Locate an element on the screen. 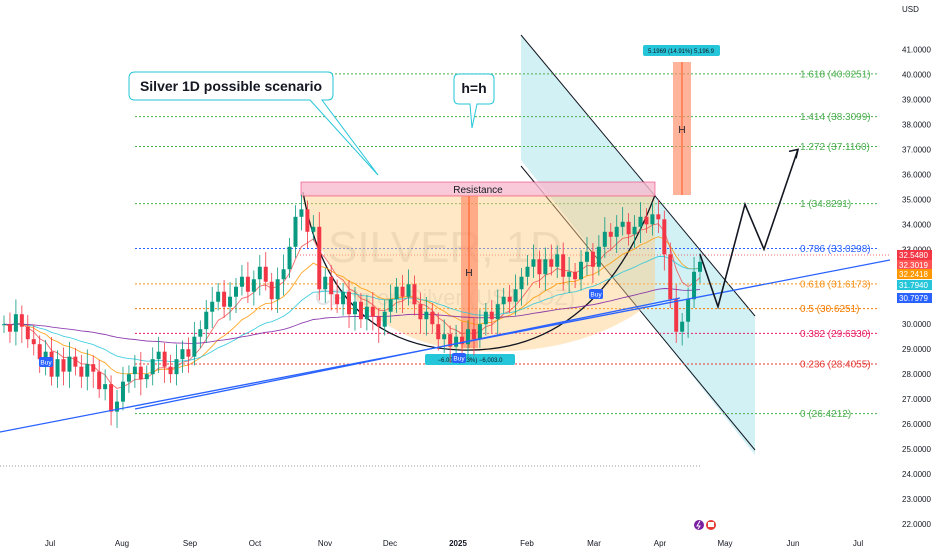 Image resolution: width=932 pixels, height=550 pixels. currency-label: USD is located at coordinates (910, 9).